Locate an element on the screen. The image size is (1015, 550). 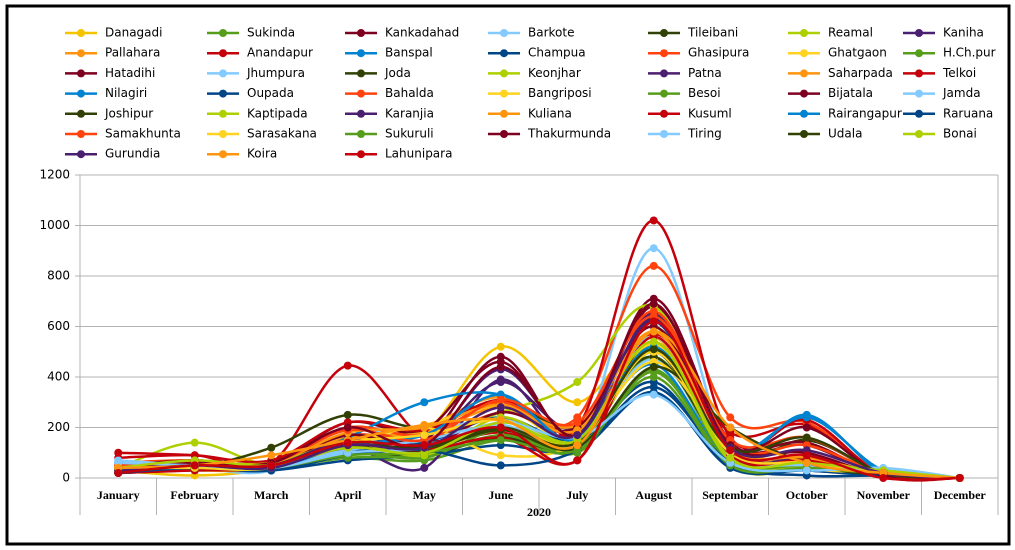
legend-label: Raruana is located at coordinates (968, 113).